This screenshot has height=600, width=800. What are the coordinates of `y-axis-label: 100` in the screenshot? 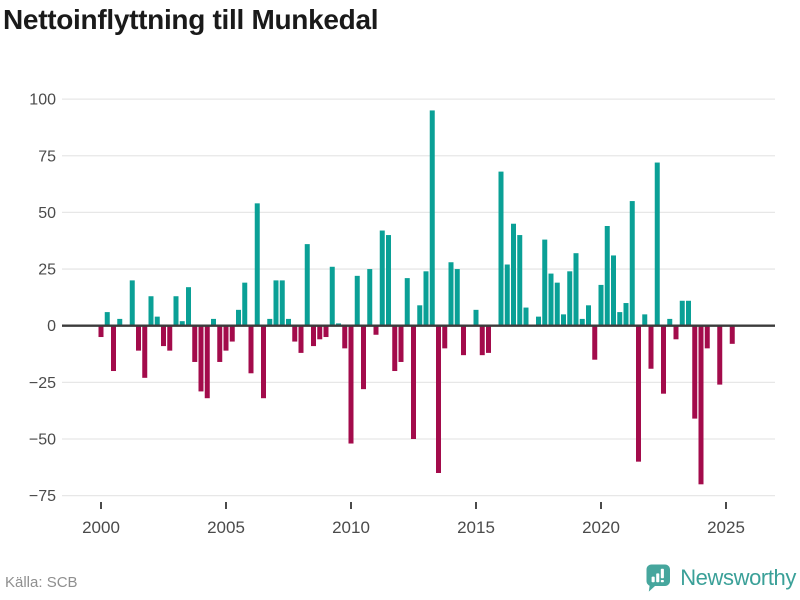 It's located at (42, 100).